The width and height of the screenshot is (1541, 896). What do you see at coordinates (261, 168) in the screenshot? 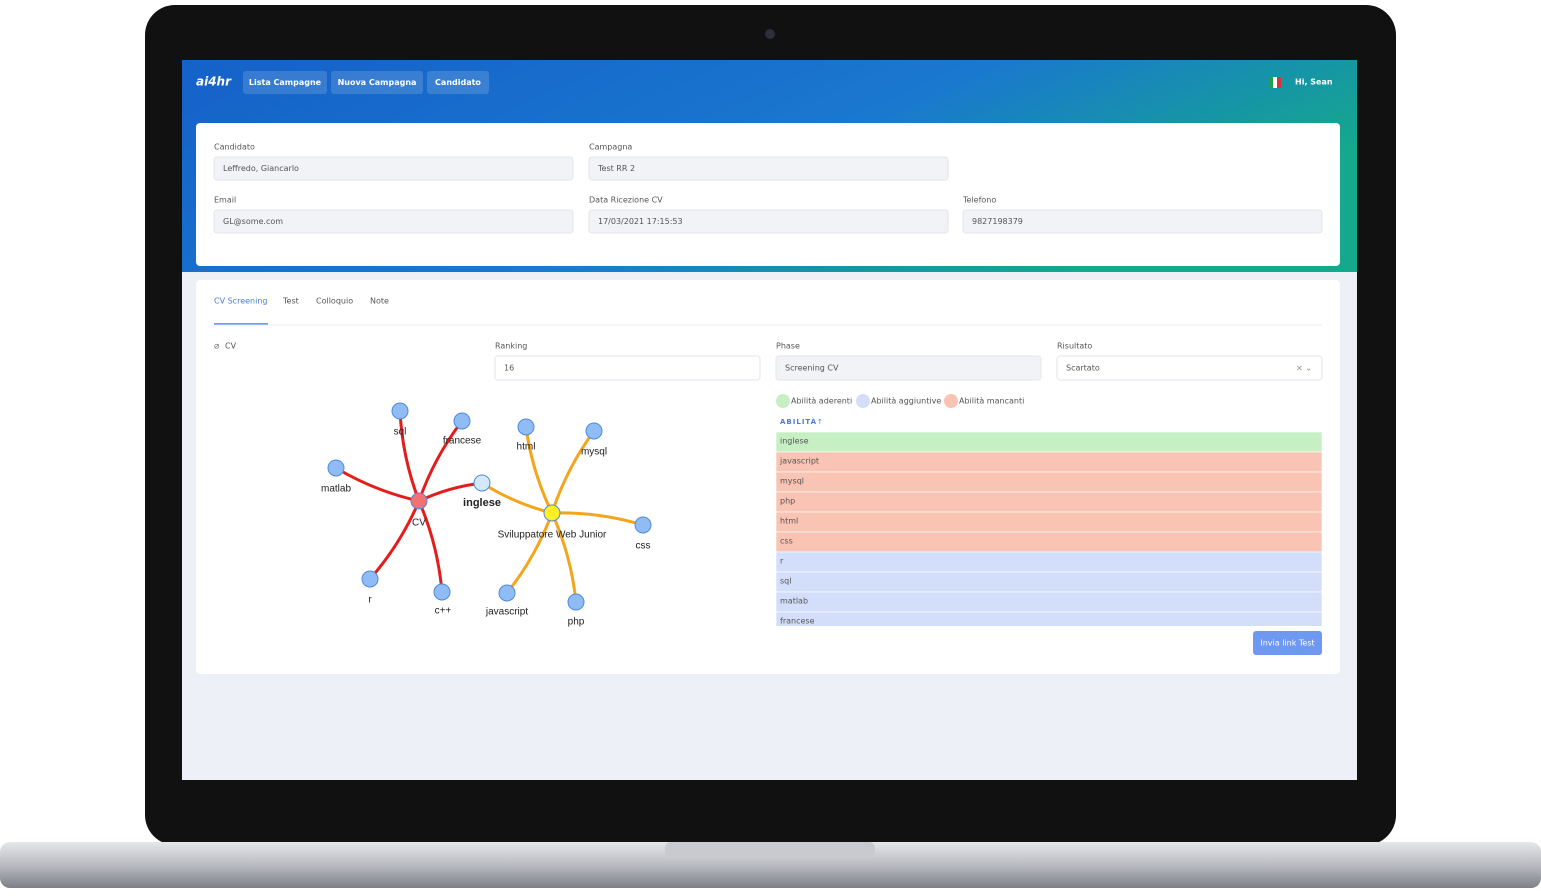
I see `field-value: Leffredo, Giancarlo` at bounding box center [261, 168].